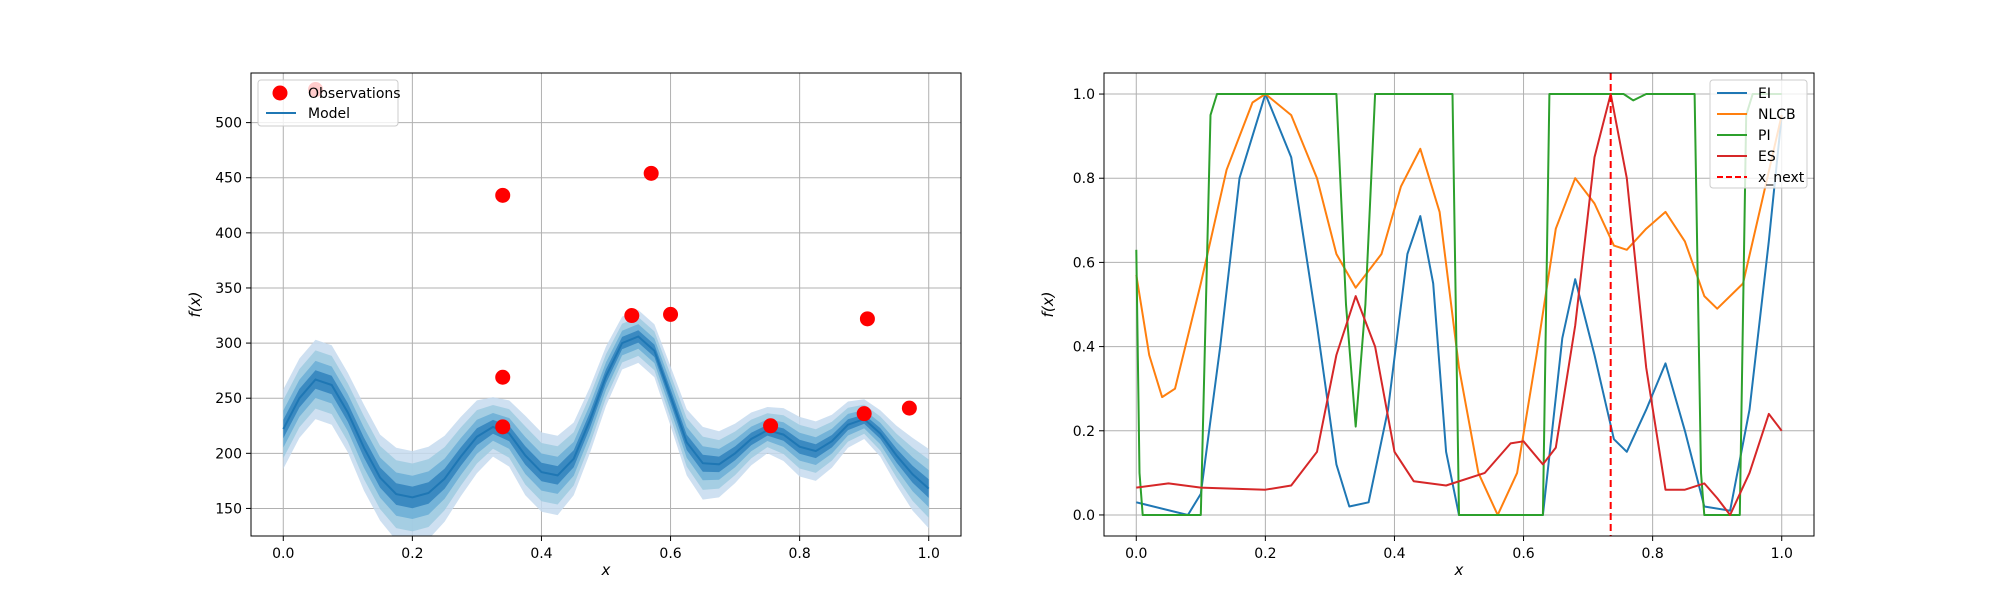  What do you see at coordinates (228, 454) in the screenshot?
I see `y-tick-label: 200` at bounding box center [228, 454].